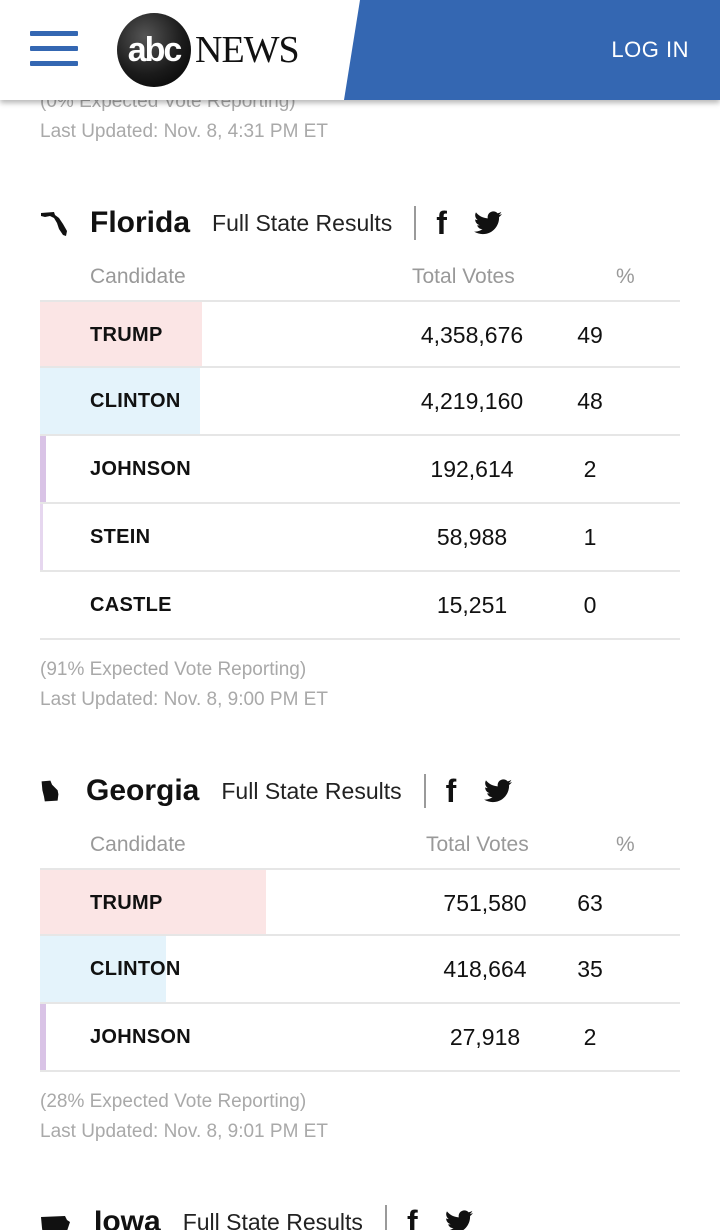 Image resolution: width=720 pixels, height=1230 pixels. What do you see at coordinates (54, 49) in the screenshot?
I see `hamburger-menu-icon` at bounding box center [54, 49].